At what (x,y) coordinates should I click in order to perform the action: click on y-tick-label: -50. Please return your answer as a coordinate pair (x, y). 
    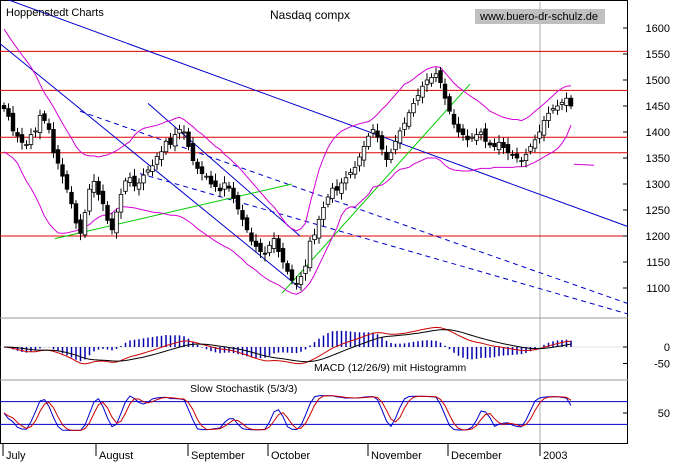
    Looking at the image, I should click on (662, 365).